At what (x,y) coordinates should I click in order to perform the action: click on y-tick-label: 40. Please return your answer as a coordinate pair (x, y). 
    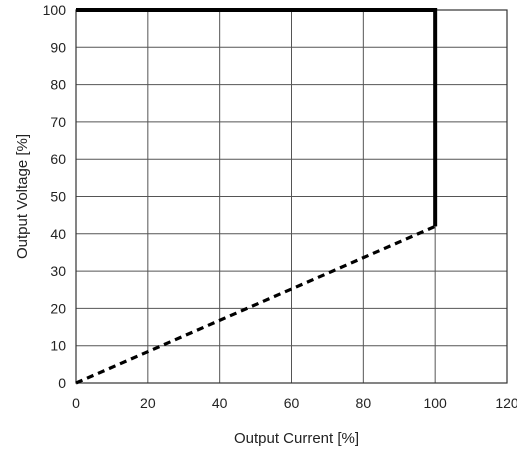
    Looking at the image, I should click on (58, 234).